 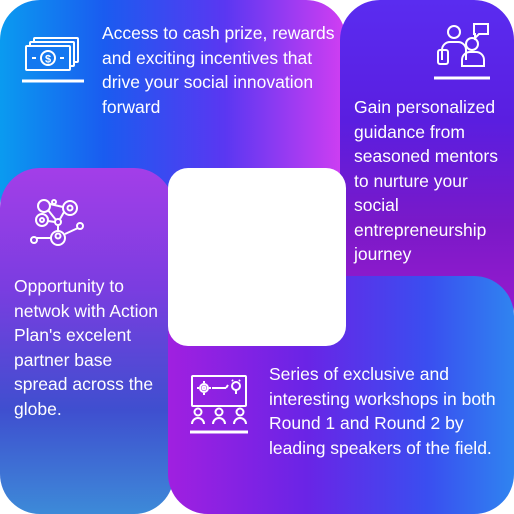 What do you see at coordinates (53, 60) in the screenshot?
I see `money-icon: $` at bounding box center [53, 60].